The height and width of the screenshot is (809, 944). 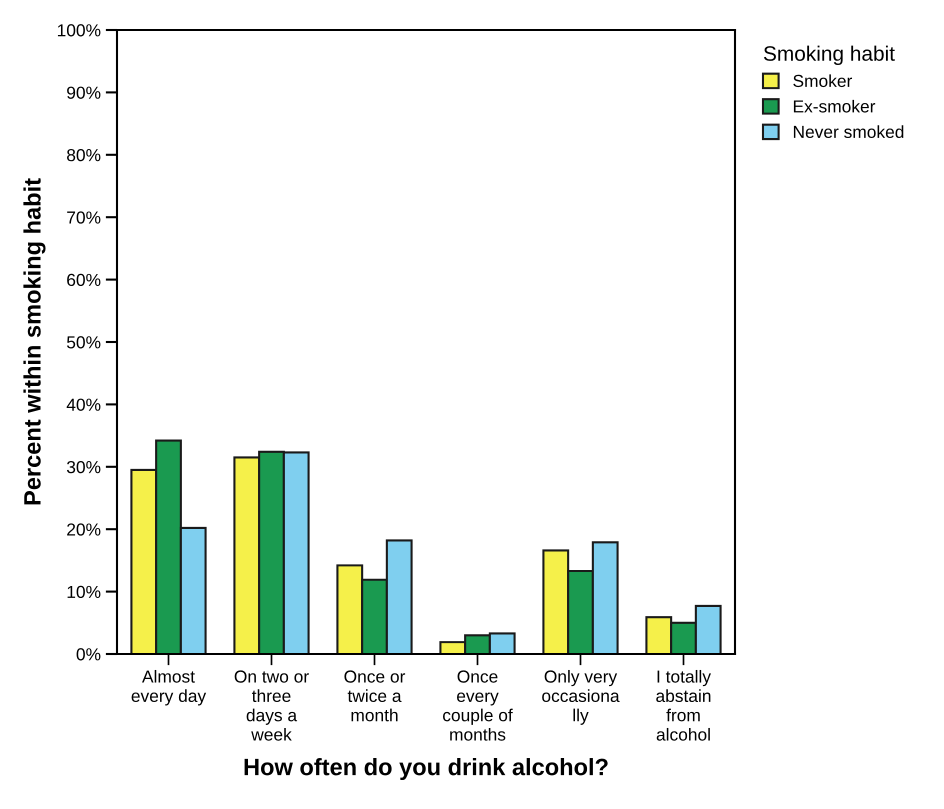 What do you see at coordinates (375, 696) in the screenshot?
I see `x-tick-label: Once or twice a month` at bounding box center [375, 696].